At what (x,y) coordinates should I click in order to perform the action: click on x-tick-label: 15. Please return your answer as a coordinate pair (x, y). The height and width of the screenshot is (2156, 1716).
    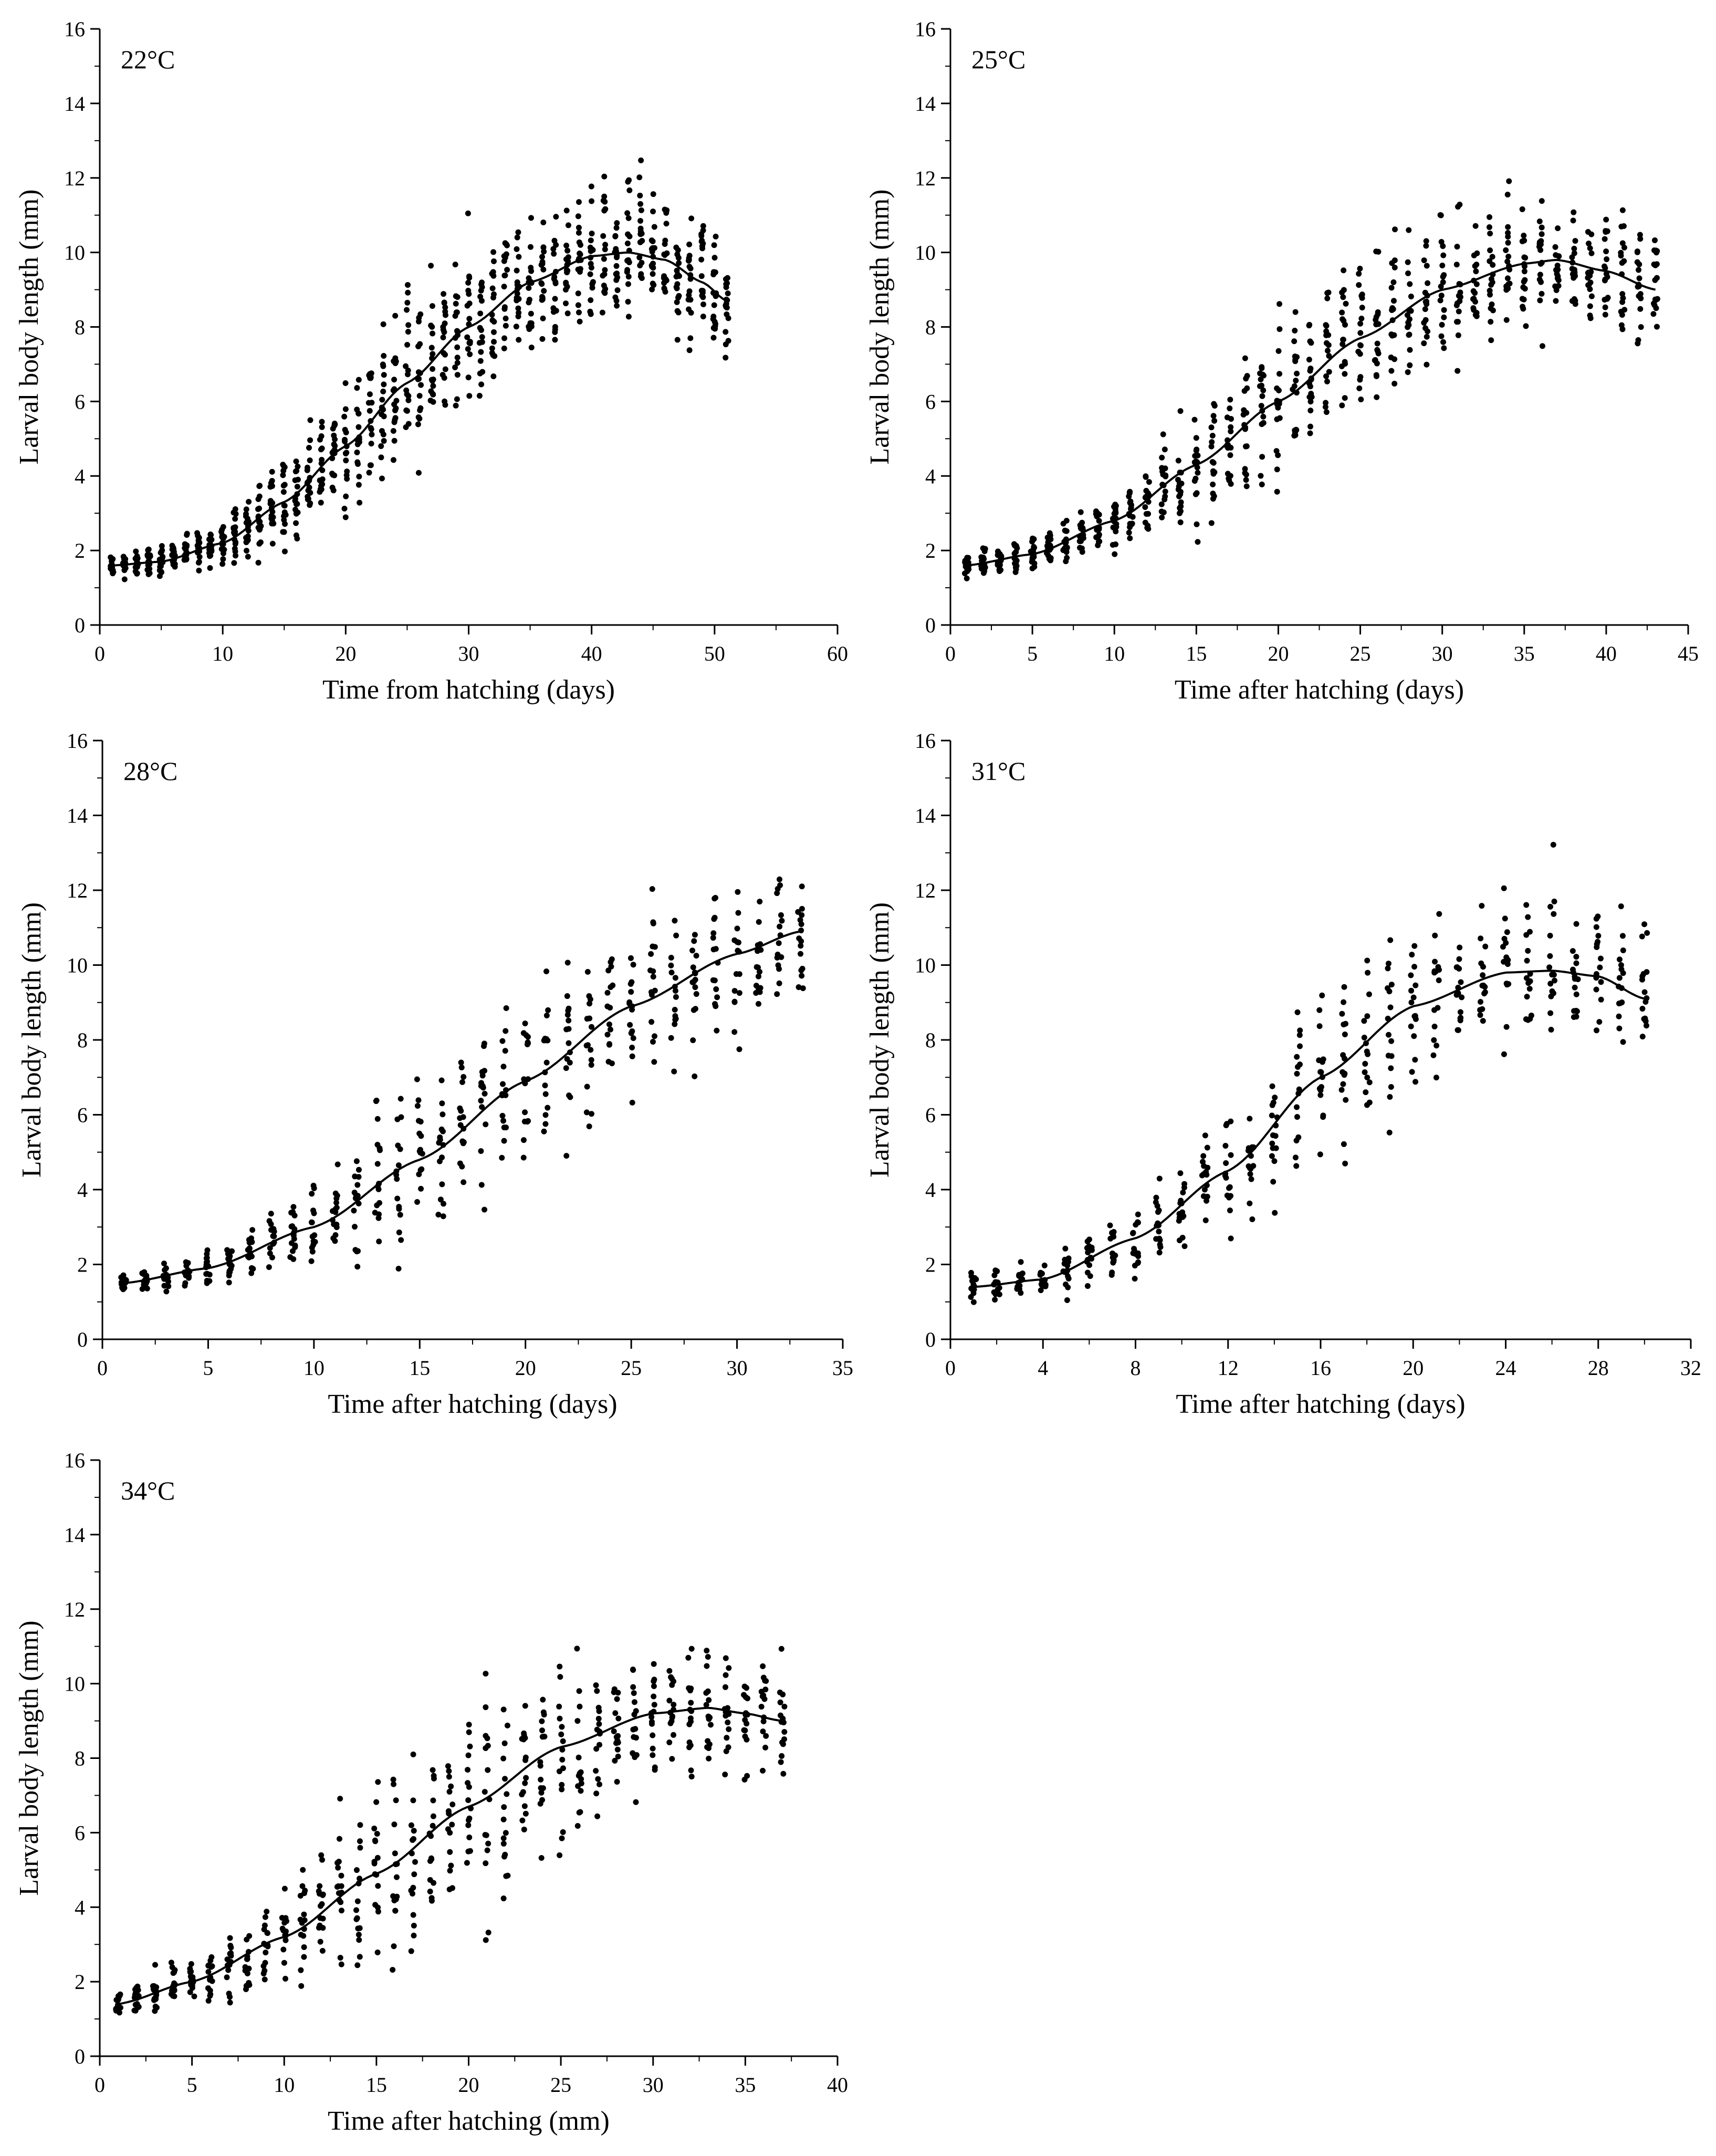
    Looking at the image, I should click on (377, 2085).